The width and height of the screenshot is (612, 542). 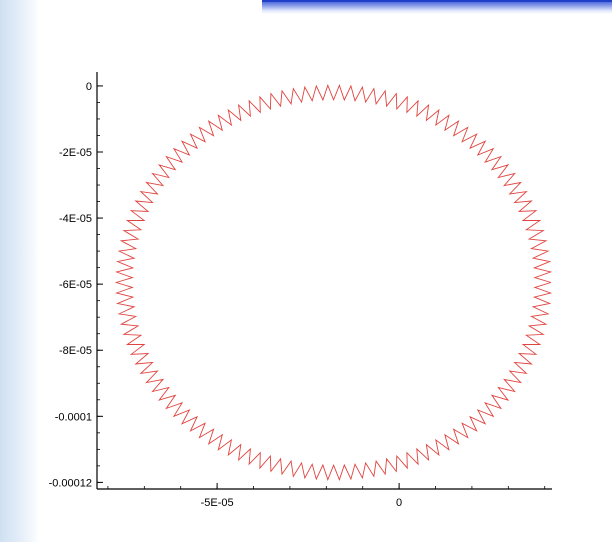 I want to click on y-tick-label-5: -0.0001, so click(x=73, y=417).